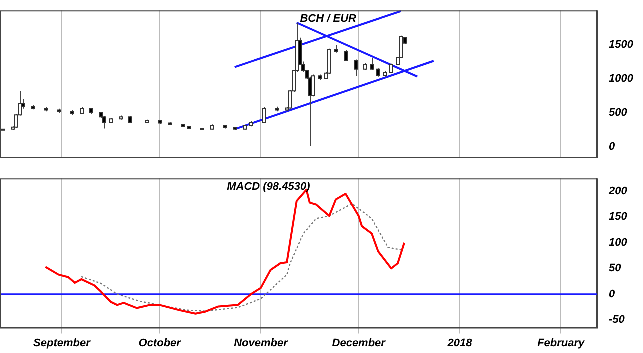 Image resolution: width=643 pixels, height=353 pixels. I want to click on x-tick-label: December, so click(359, 343).